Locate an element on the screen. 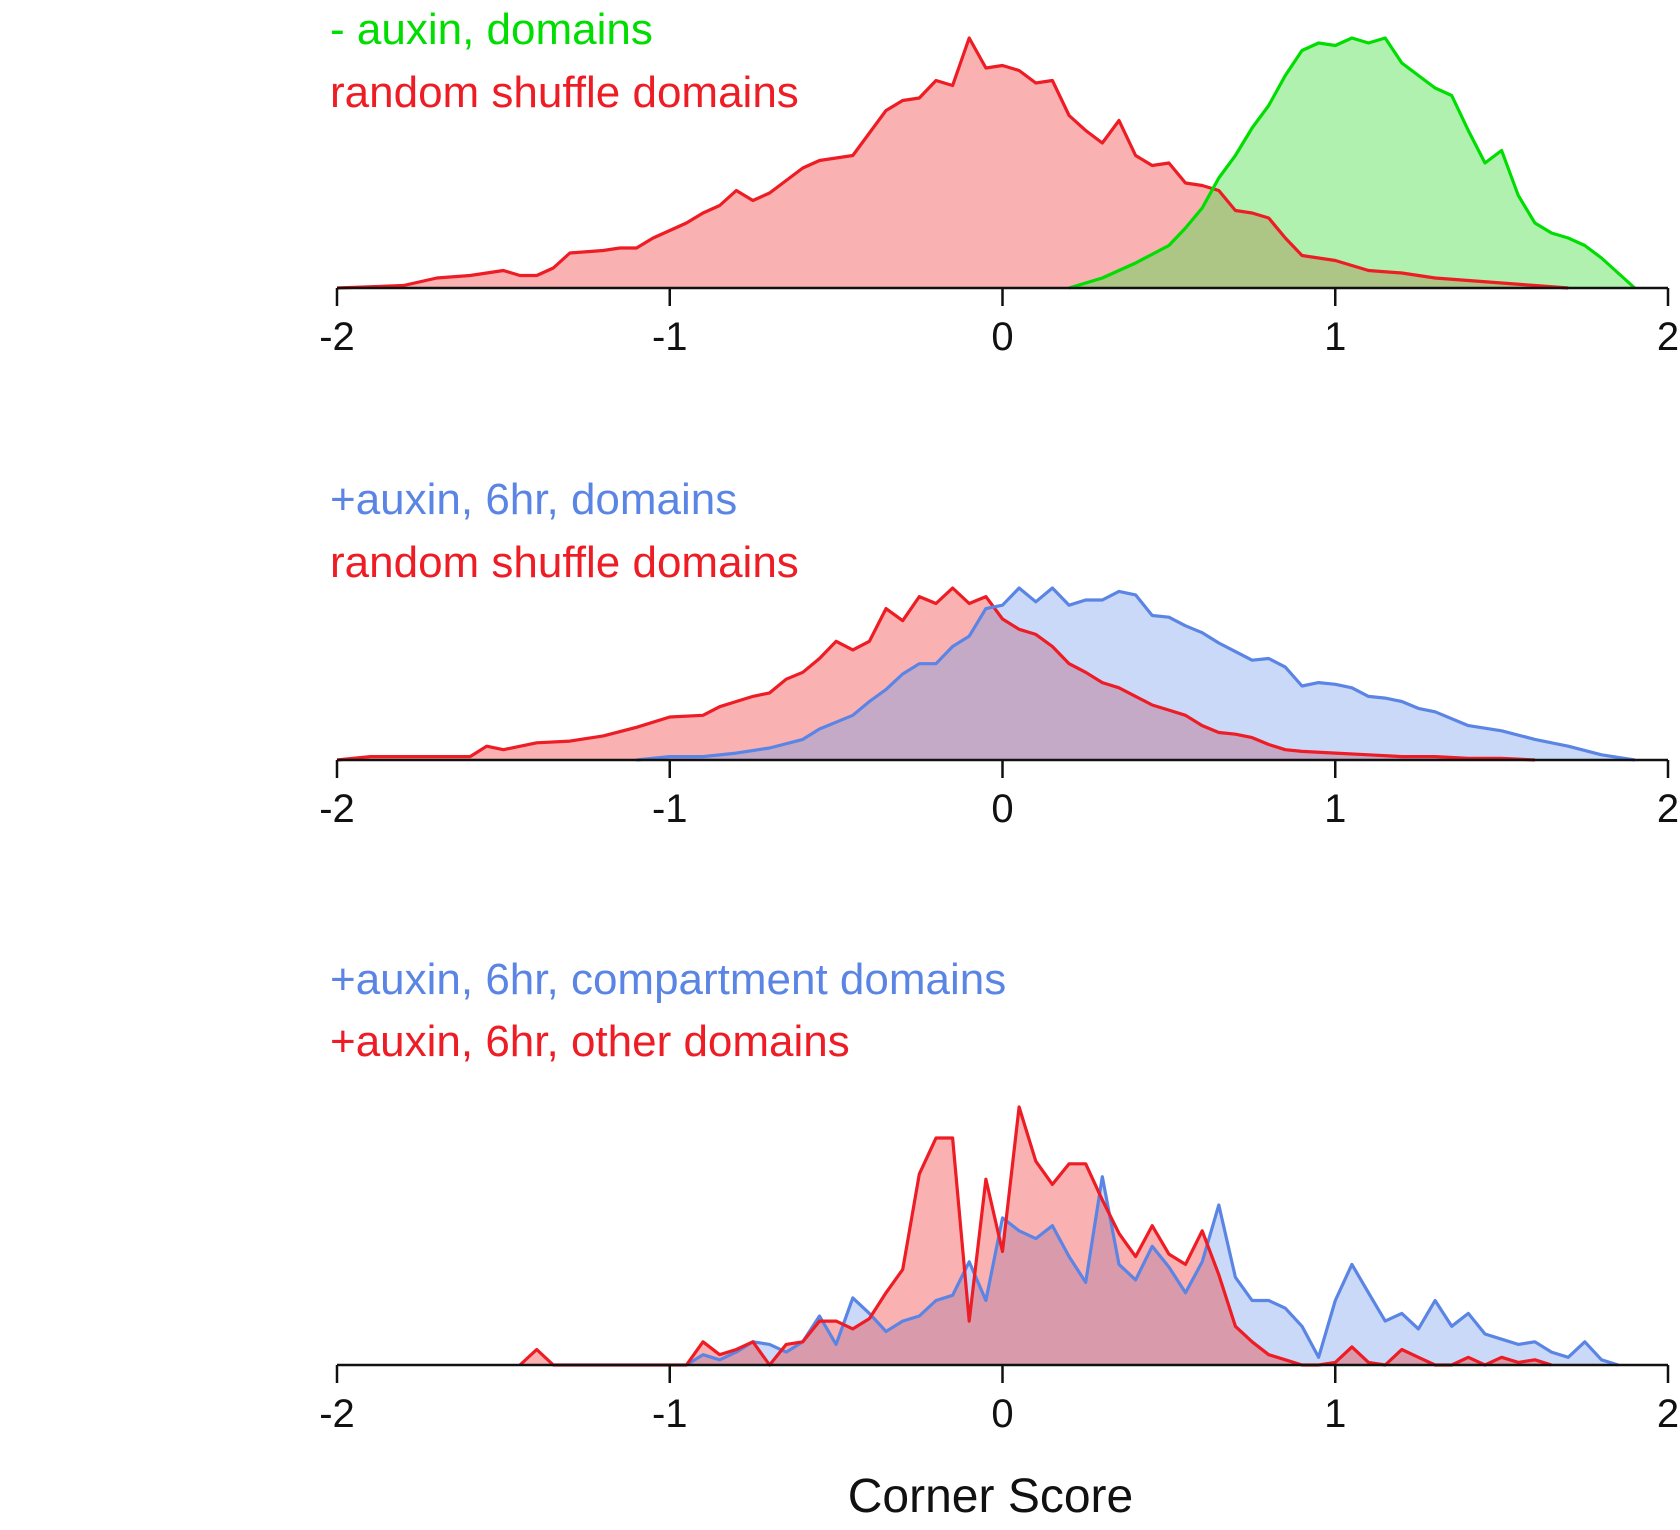  legend-entry: +auxin, 6hr, domains is located at coordinates (533, 499).